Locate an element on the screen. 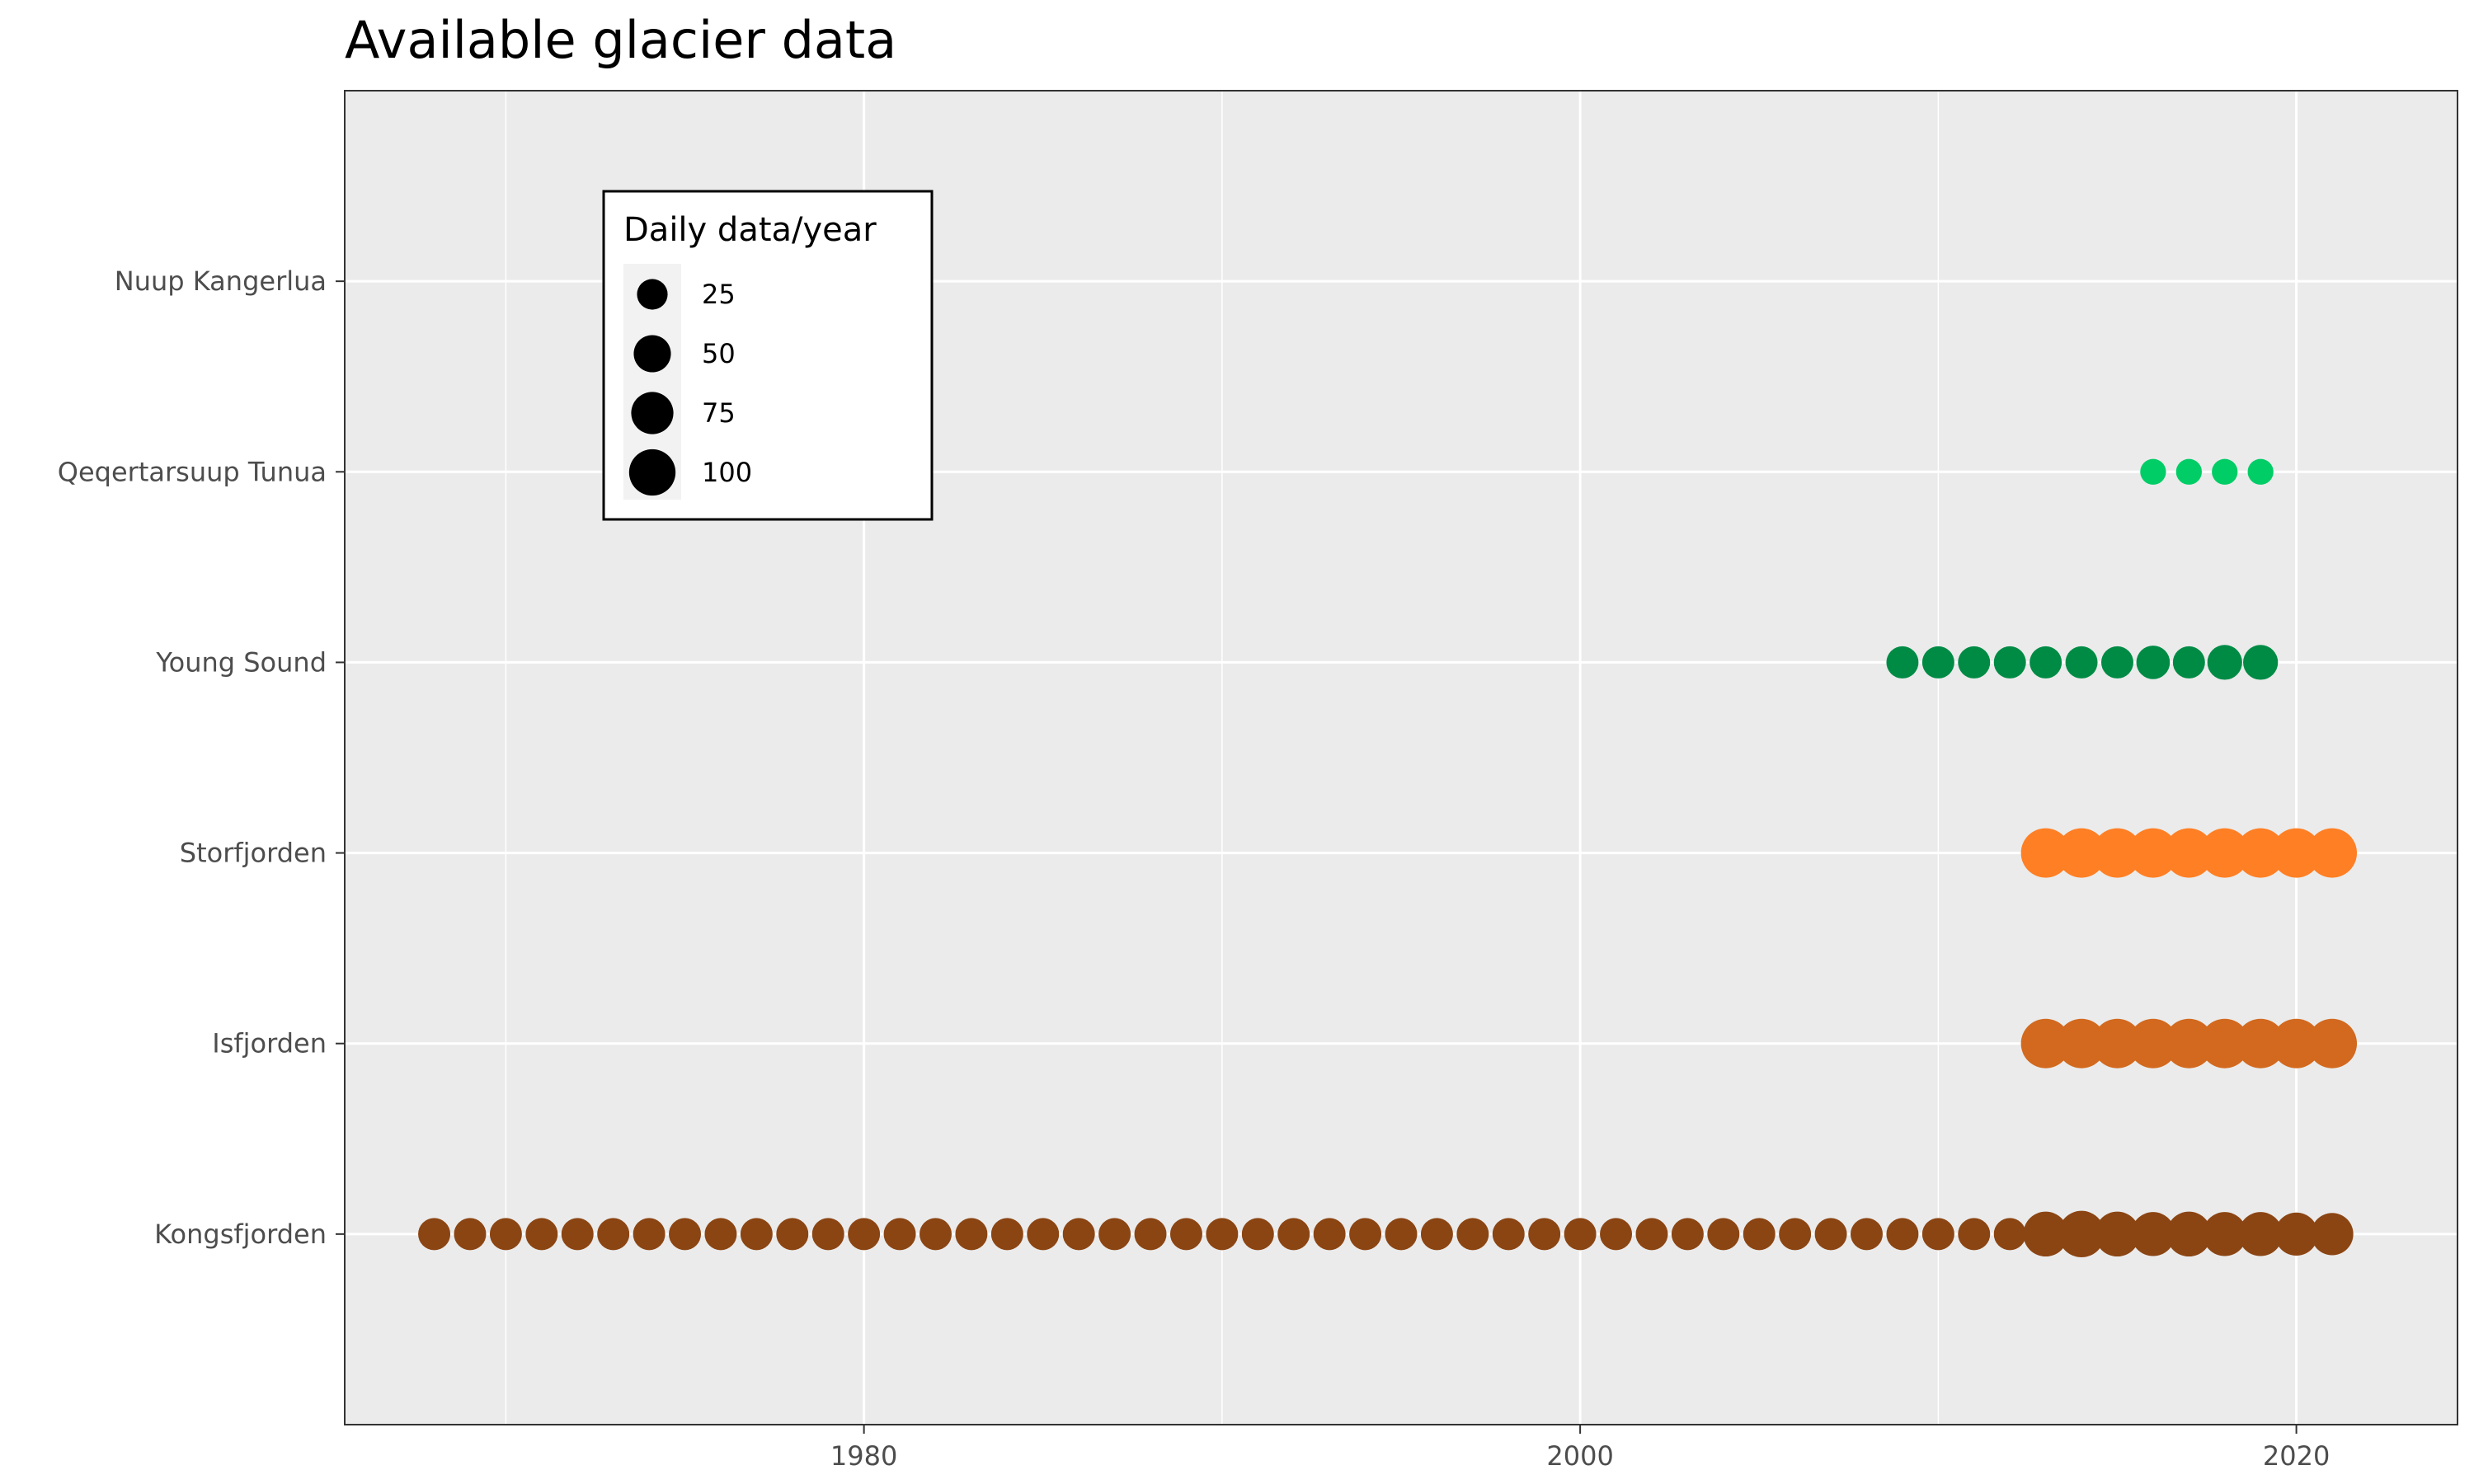 The height and width of the screenshot is (1484, 2474). legend-keys: 25 50 75 100 is located at coordinates (690, 387).